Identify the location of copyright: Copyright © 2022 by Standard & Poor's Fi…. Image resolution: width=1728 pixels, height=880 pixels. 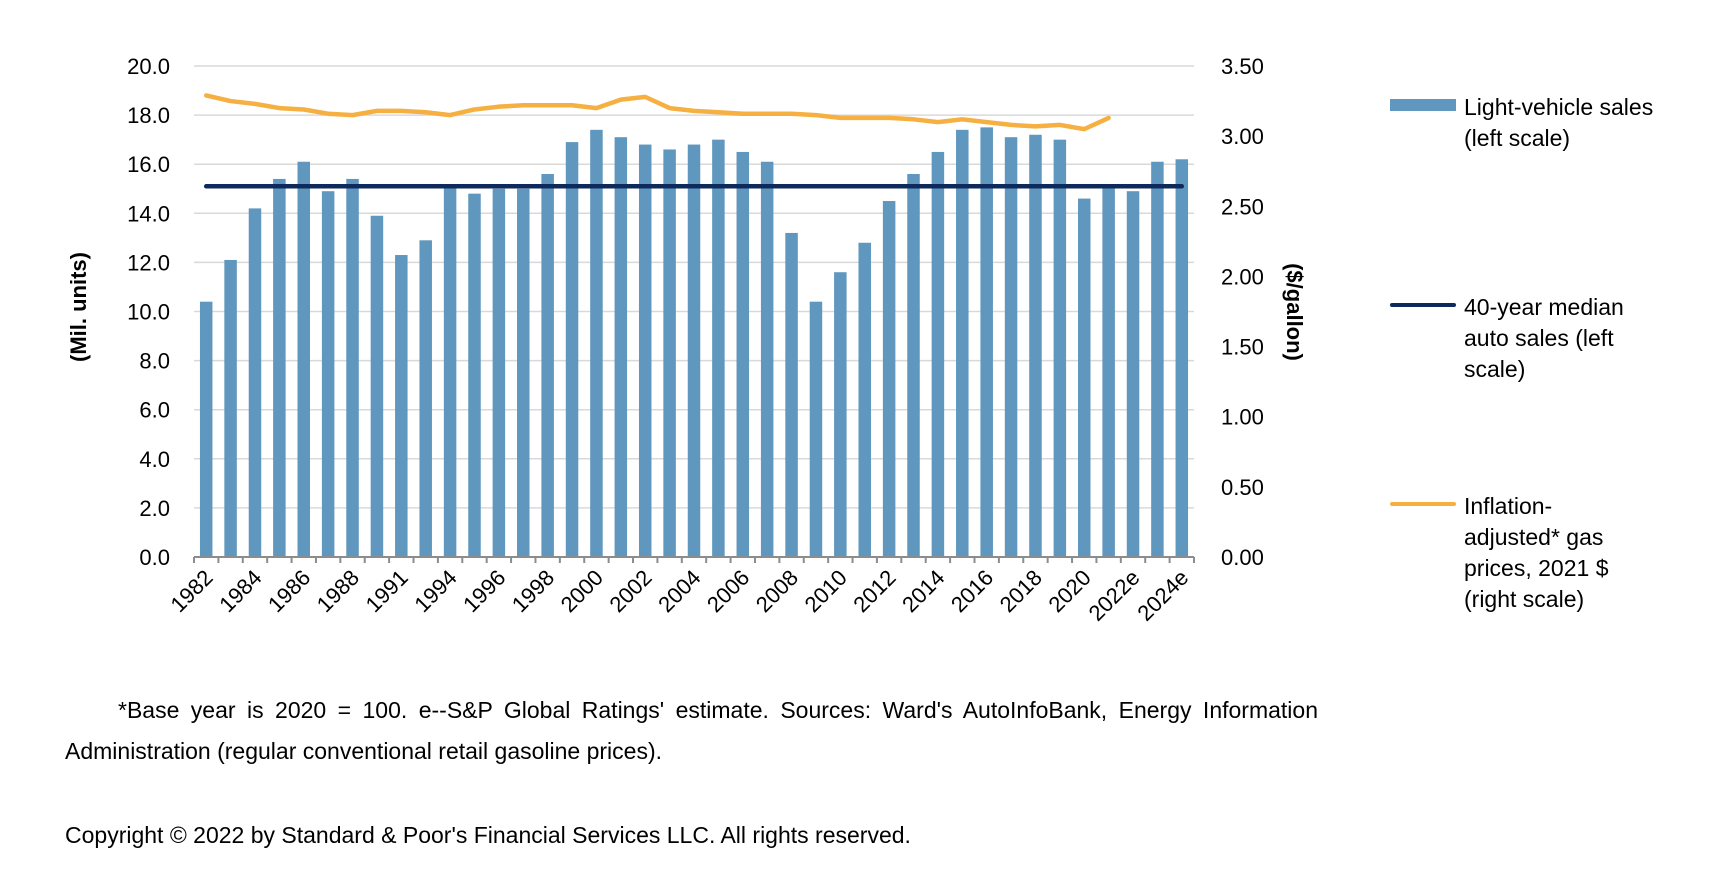
(488, 835).